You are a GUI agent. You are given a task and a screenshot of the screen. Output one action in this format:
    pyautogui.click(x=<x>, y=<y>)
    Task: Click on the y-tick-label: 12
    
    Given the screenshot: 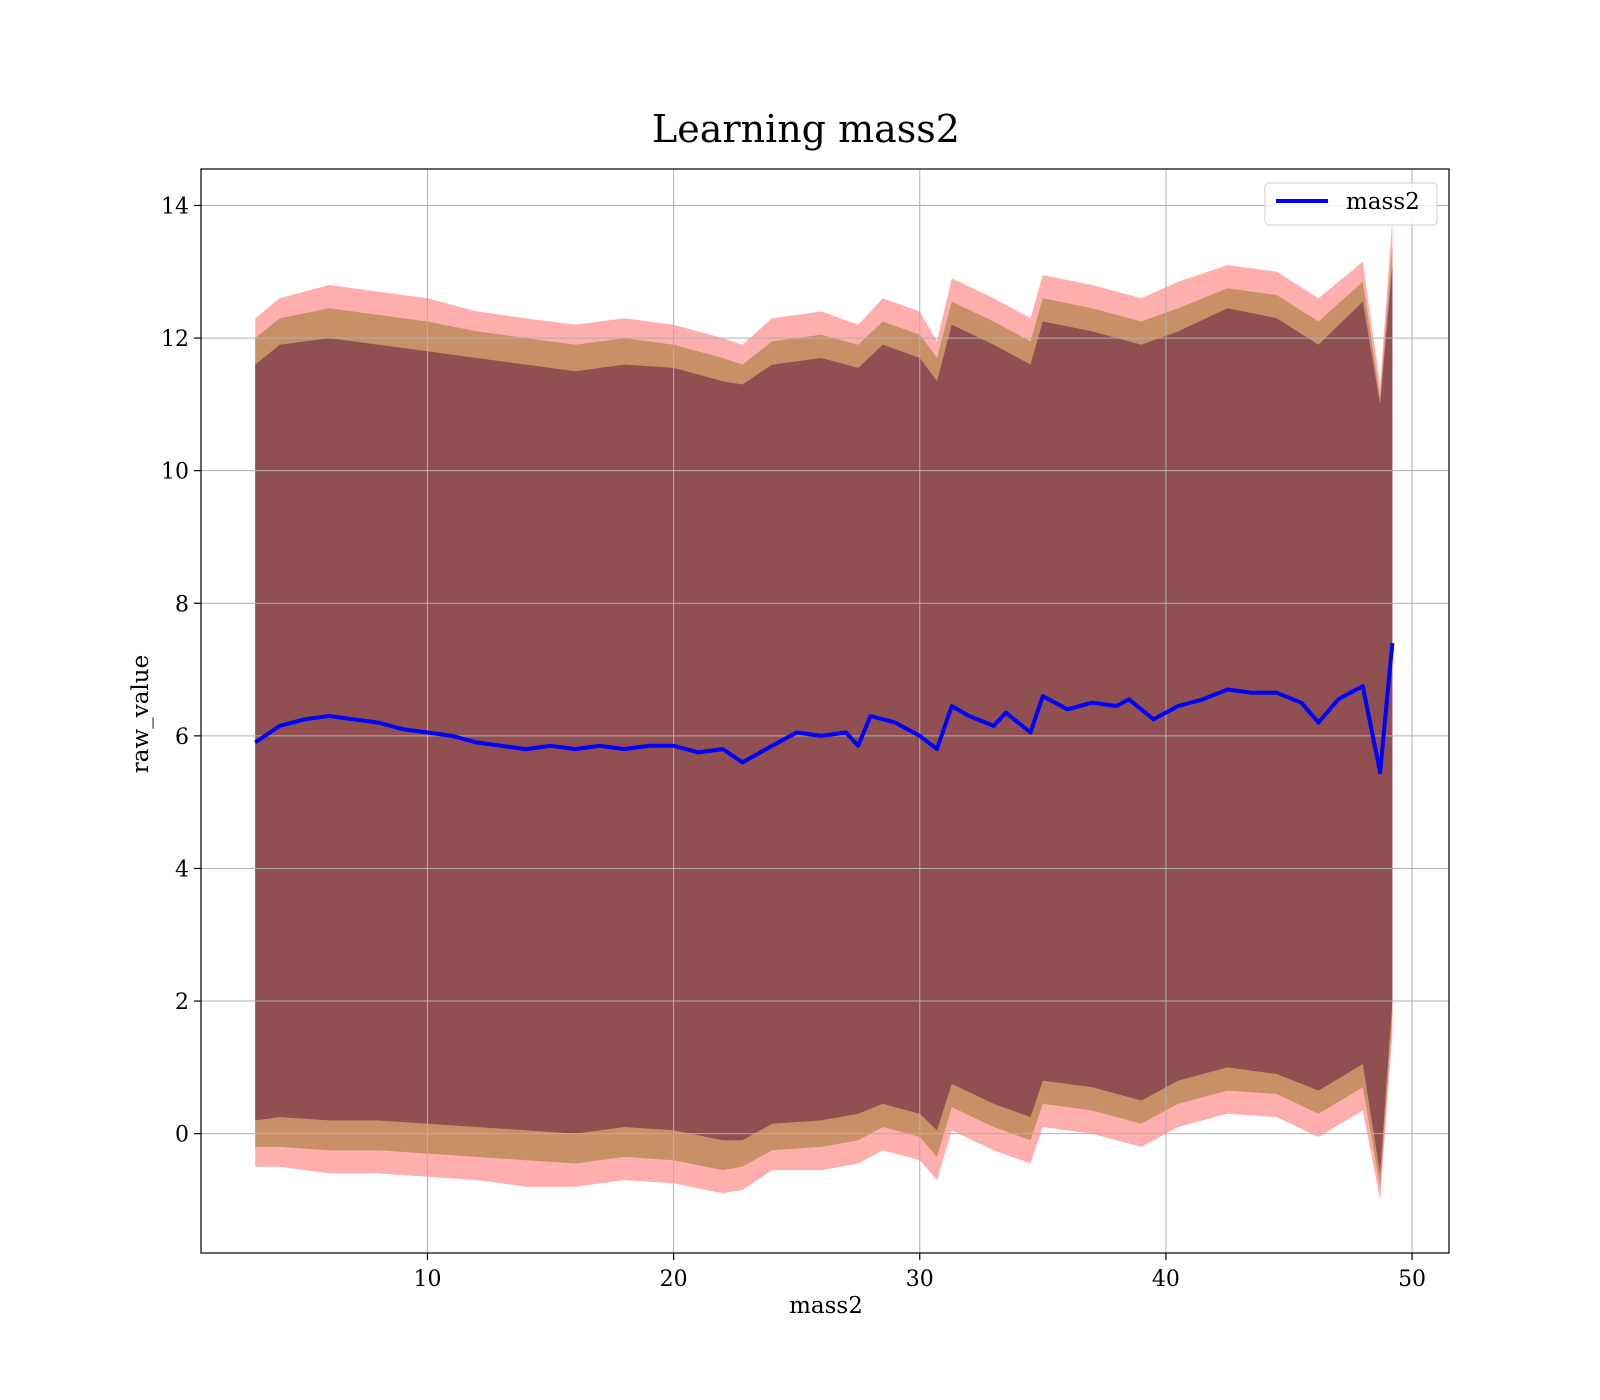 What is the action you would take?
    pyautogui.click(x=175, y=339)
    